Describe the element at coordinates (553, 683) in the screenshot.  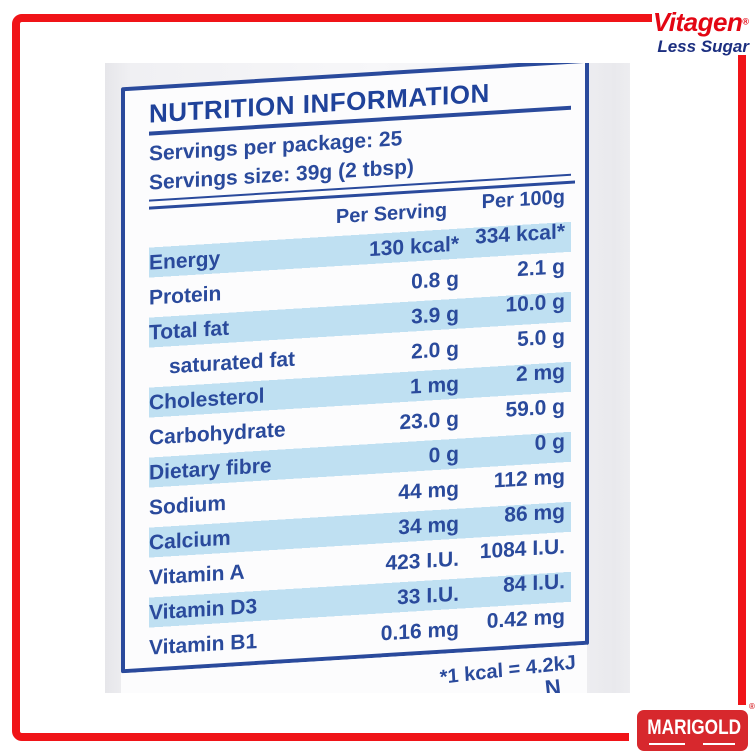
I see `cut-off-text-mark: N` at that location.